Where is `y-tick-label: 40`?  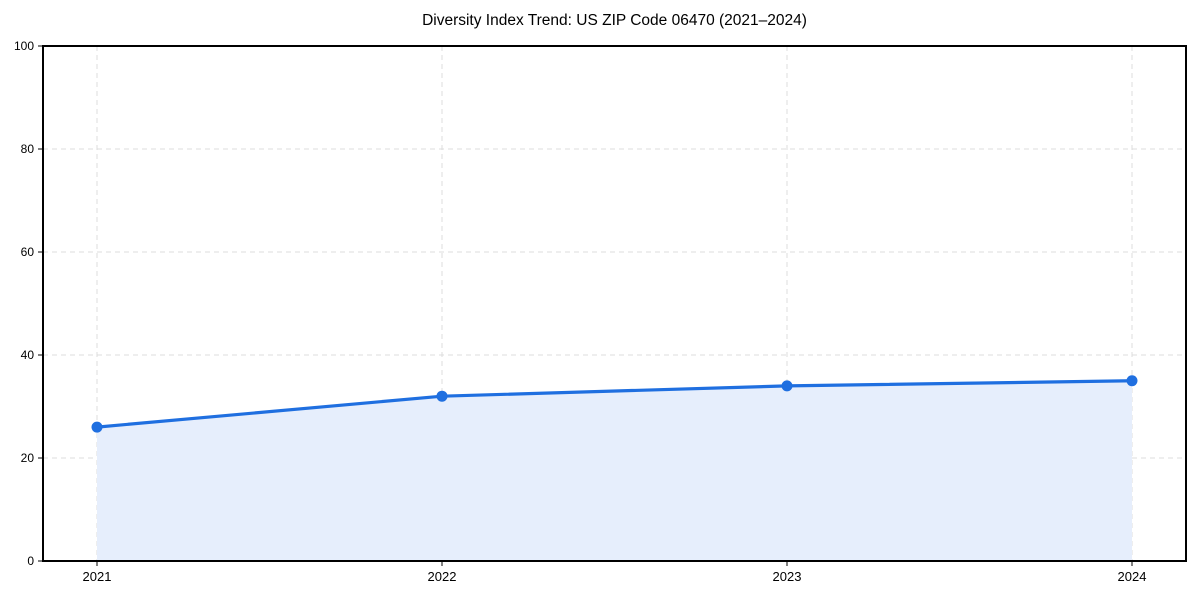
y-tick-label: 40 is located at coordinates (28, 355).